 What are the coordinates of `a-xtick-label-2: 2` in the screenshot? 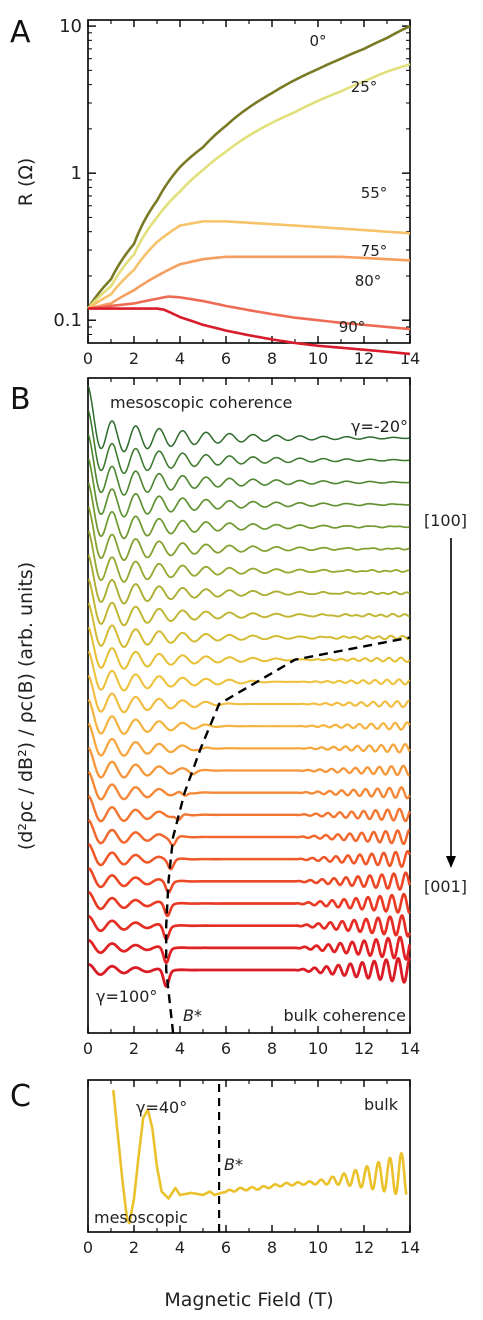 It's located at (134, 358).